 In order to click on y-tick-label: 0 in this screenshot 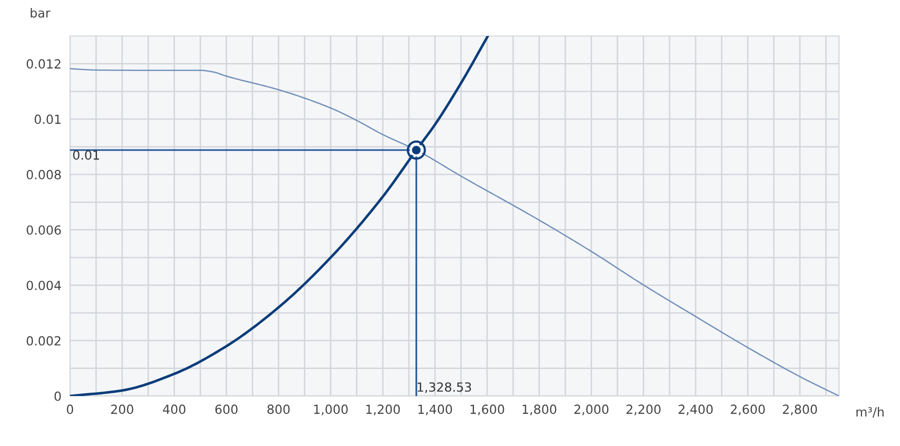, I will do `click(57, 396)`.